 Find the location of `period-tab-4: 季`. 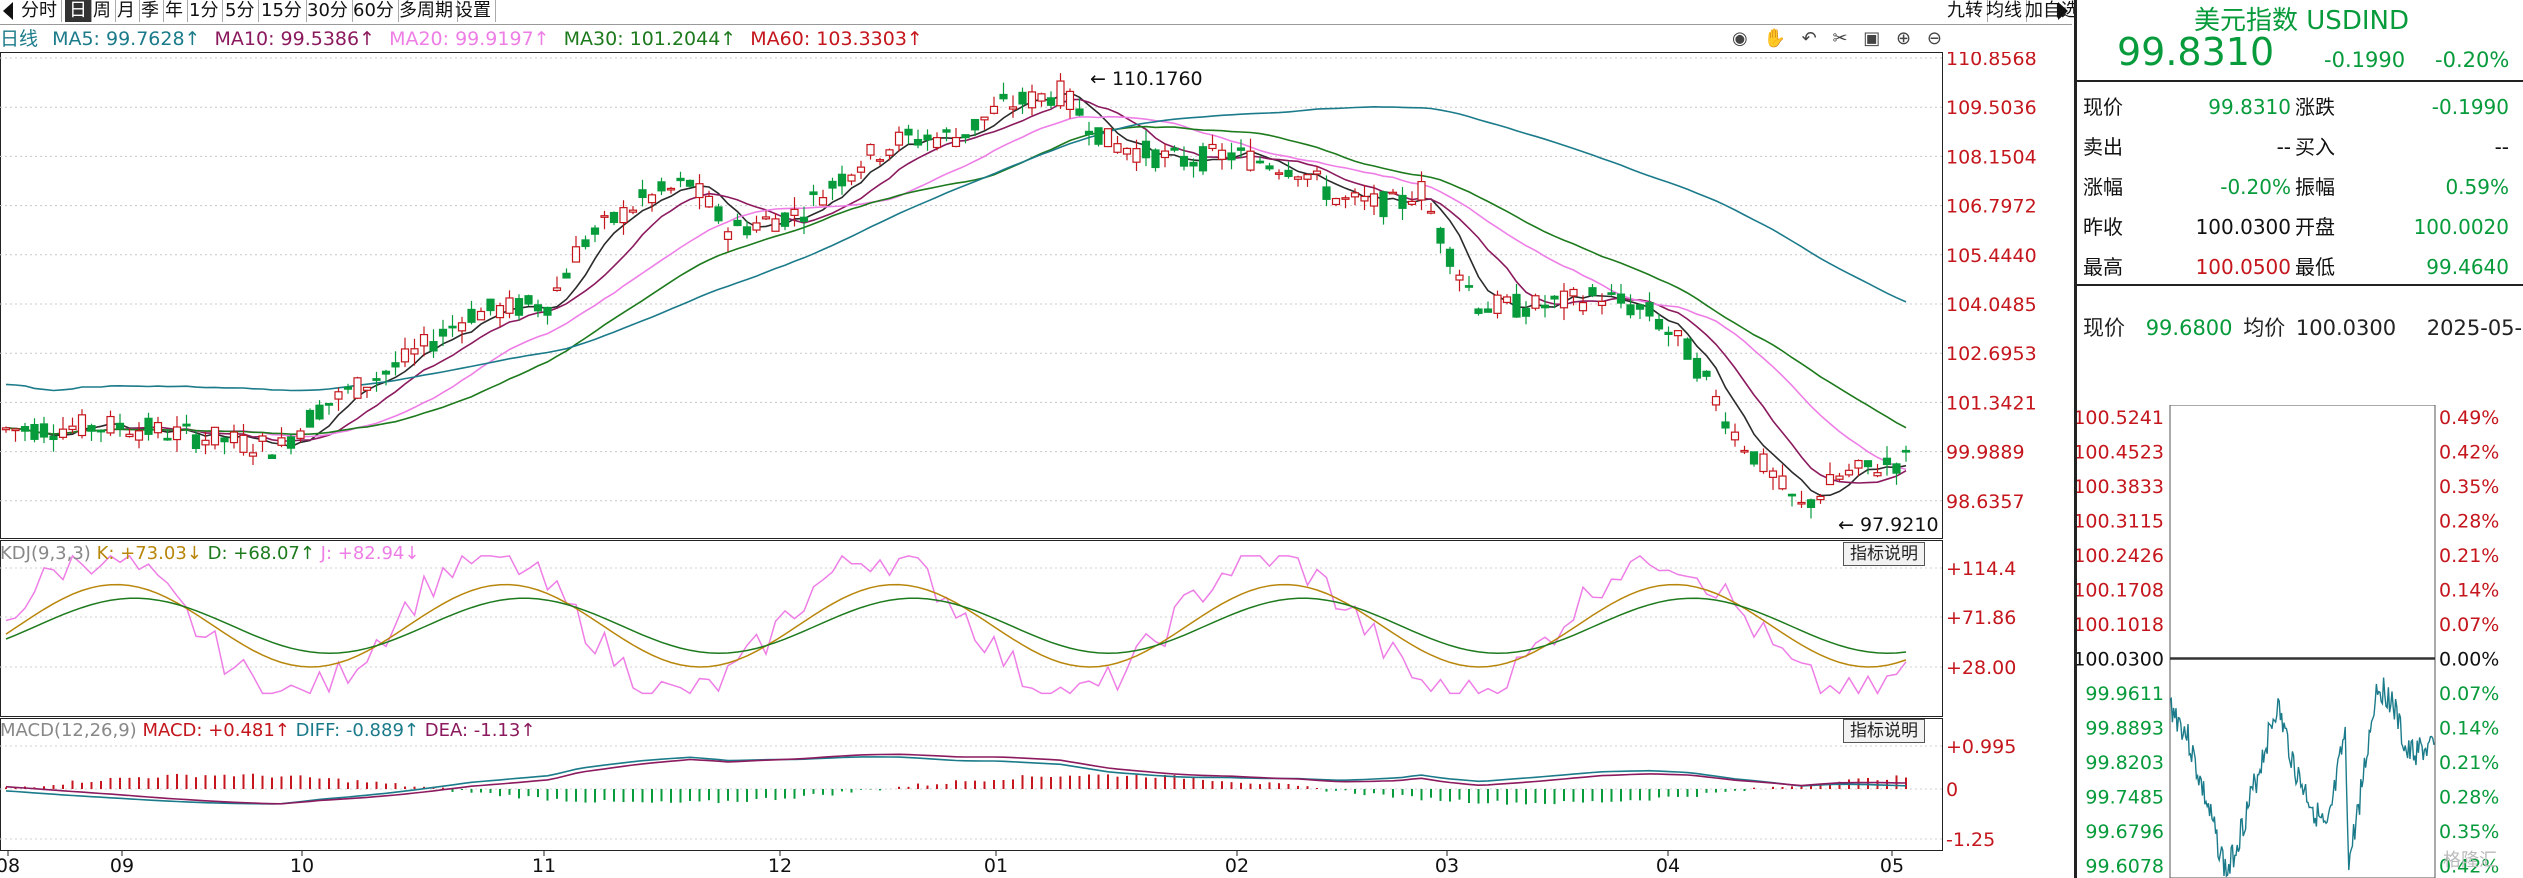

period-tab-4: 季 is located at coordinates (150, 11).